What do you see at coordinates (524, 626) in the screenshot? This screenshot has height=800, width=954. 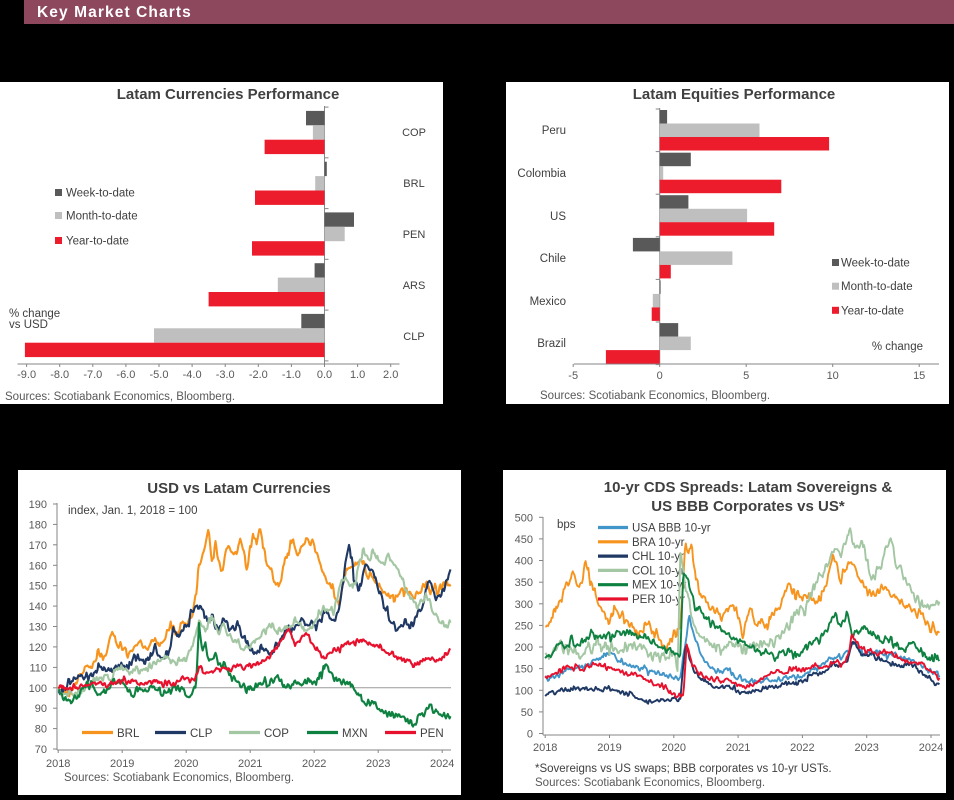 I see `svg-text: 250` at bounding box center [524, 626].